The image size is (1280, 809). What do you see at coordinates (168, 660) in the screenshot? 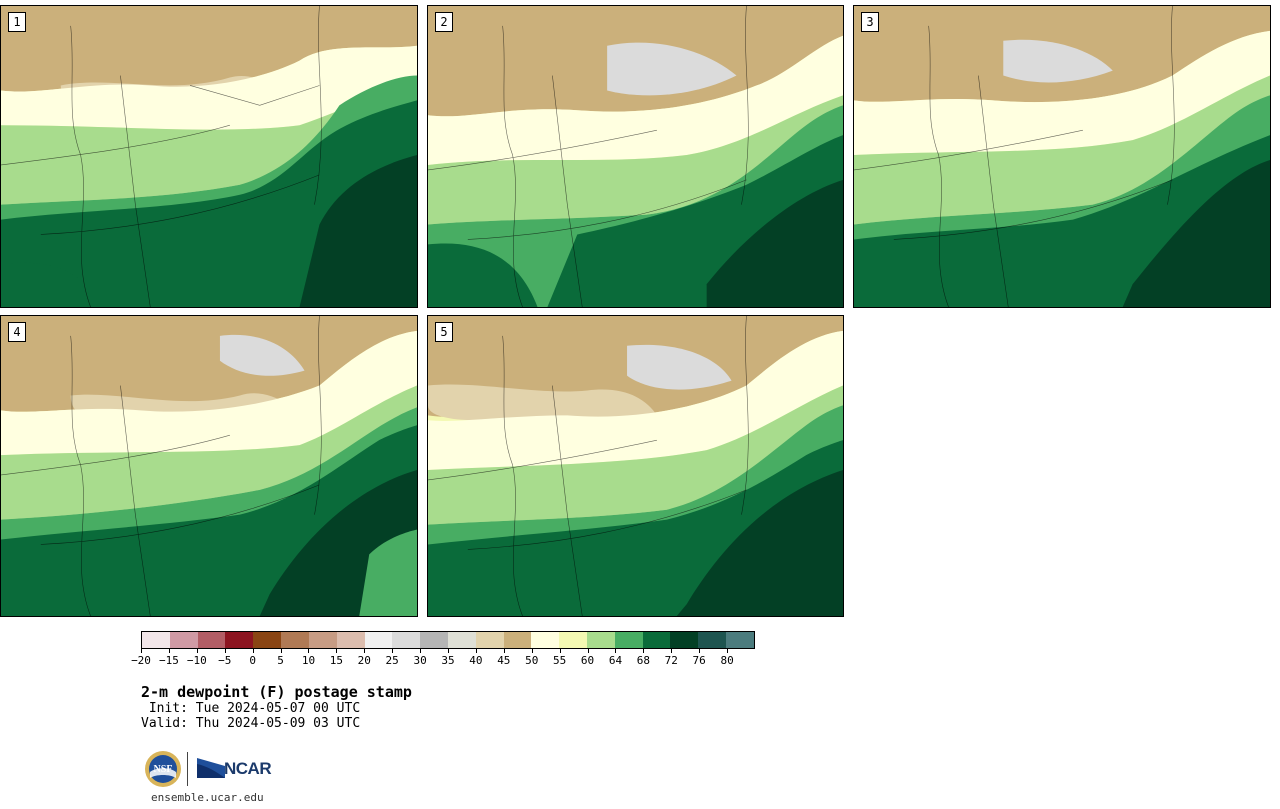
I see `colorbar-tick-label: −15` at bounding box center [168, 660].